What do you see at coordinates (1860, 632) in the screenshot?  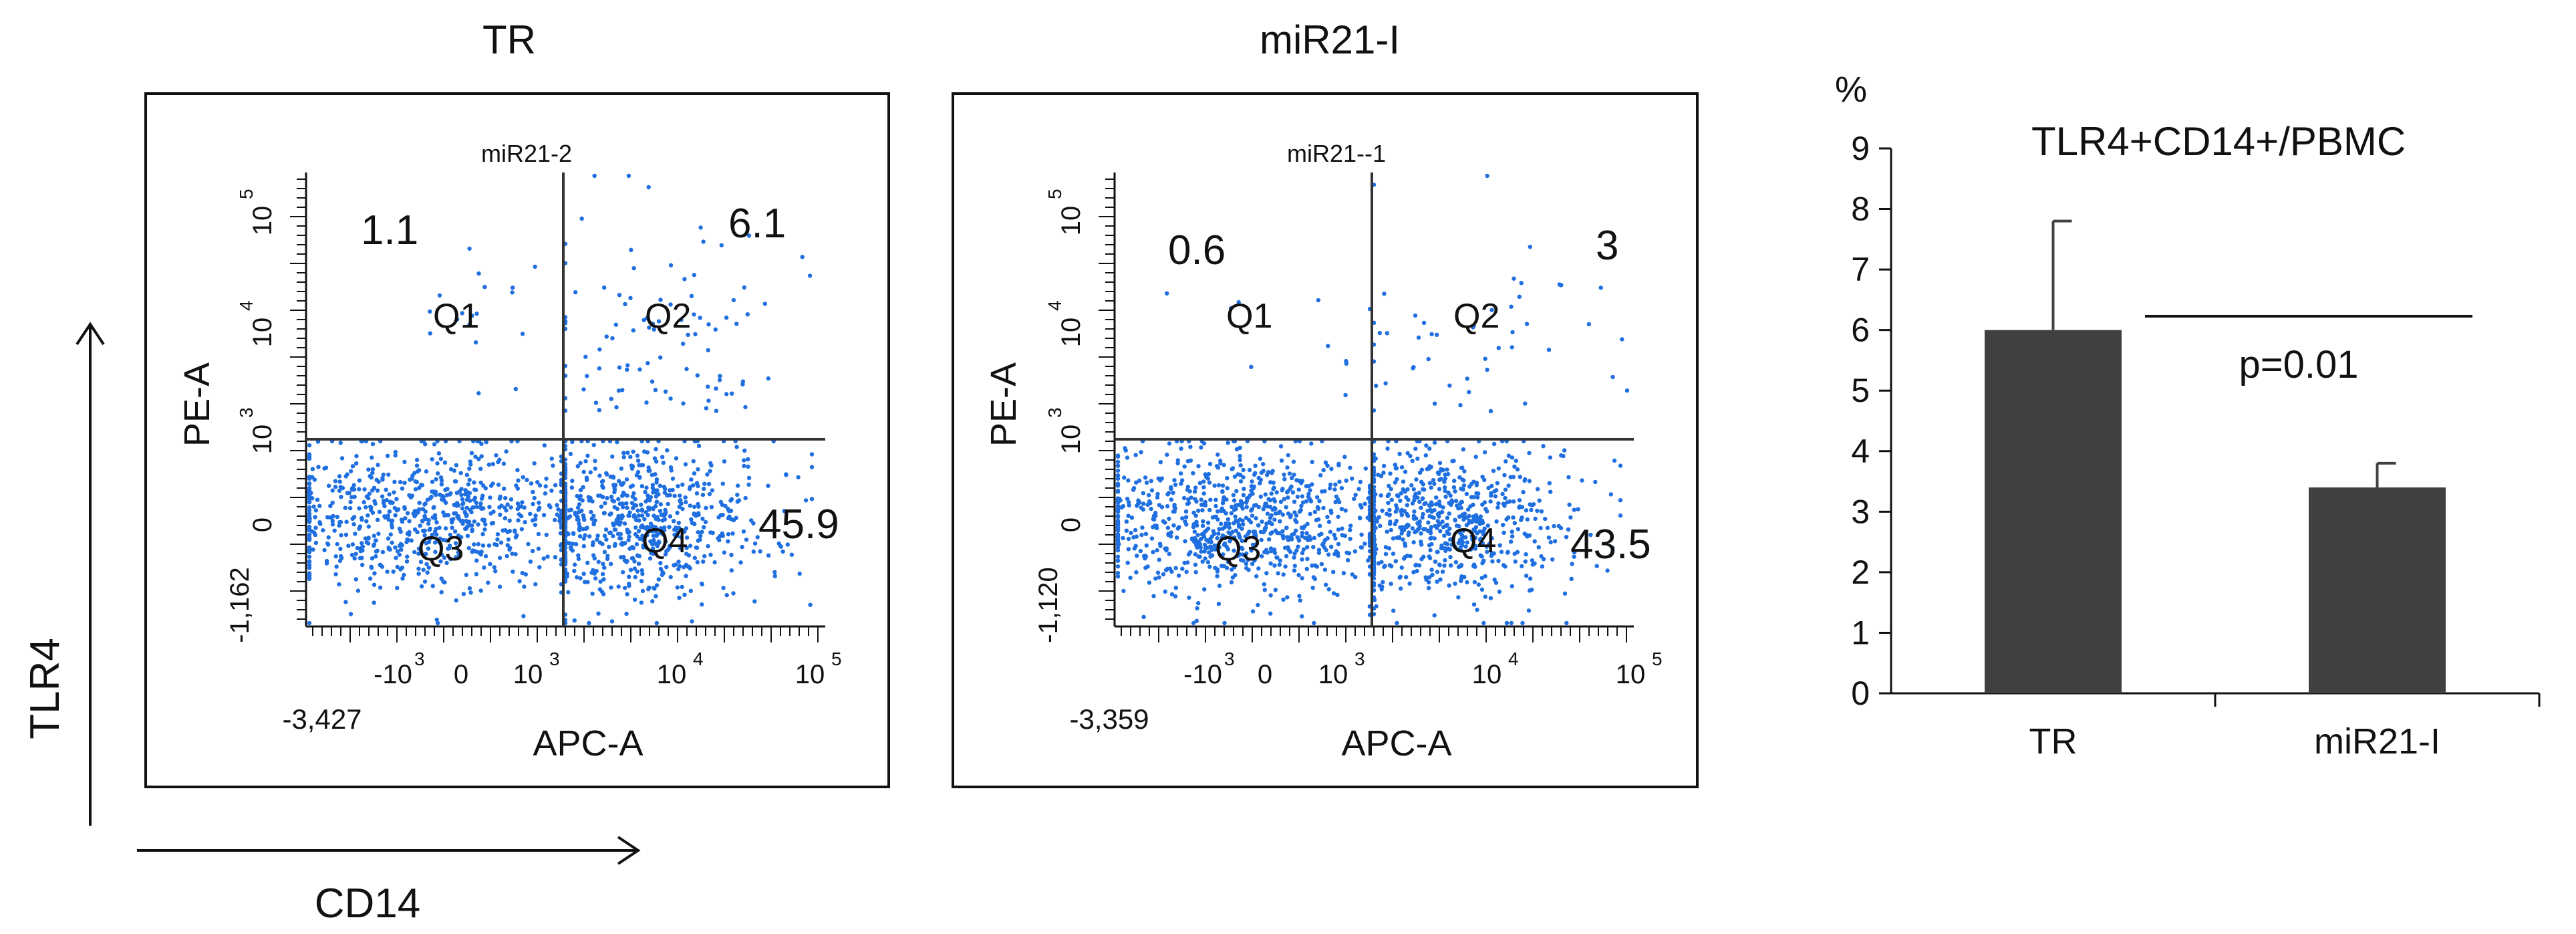 I see `y-tick-label: 1` at bounding box center [1860, 632].